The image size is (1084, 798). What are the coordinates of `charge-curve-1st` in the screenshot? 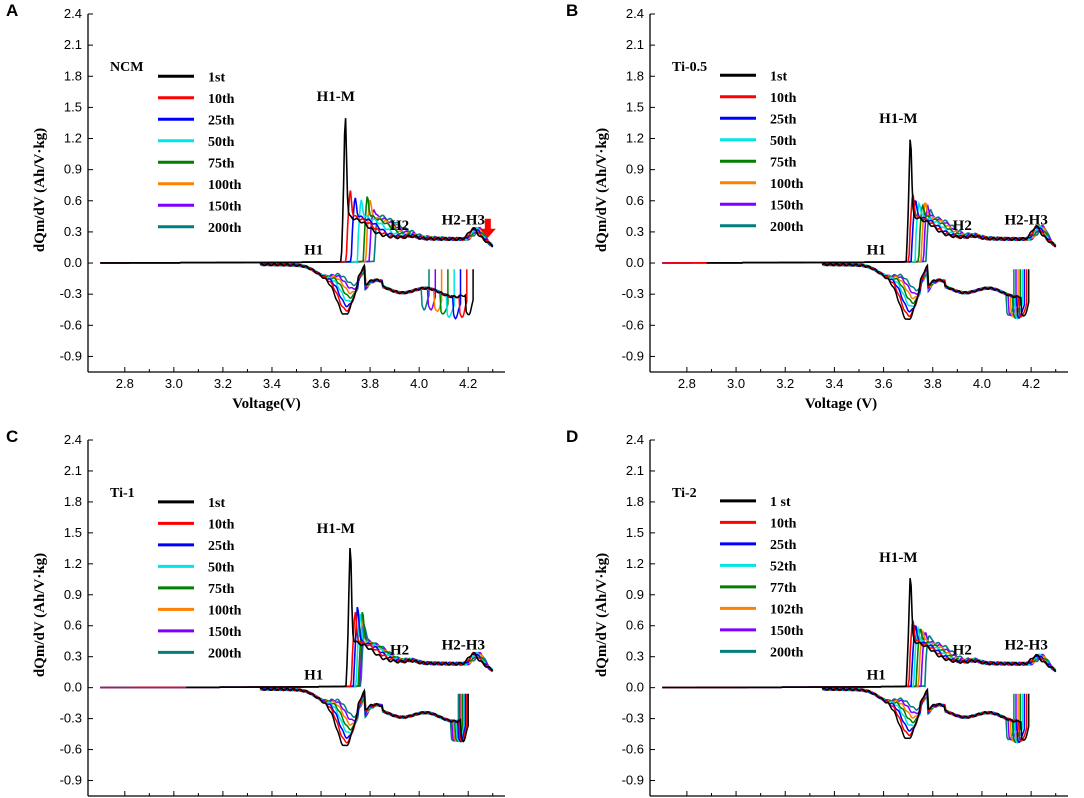 It's located at (297, 191).